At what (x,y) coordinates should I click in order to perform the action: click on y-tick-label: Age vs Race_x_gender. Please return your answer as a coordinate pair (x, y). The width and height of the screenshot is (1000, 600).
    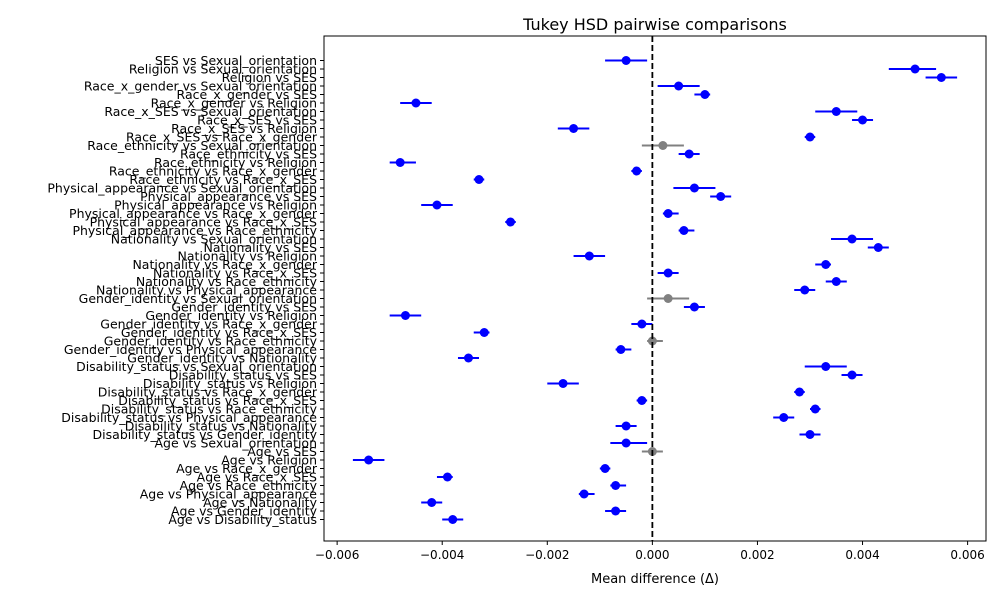
    Looking at the image, I should click on (247, 468).